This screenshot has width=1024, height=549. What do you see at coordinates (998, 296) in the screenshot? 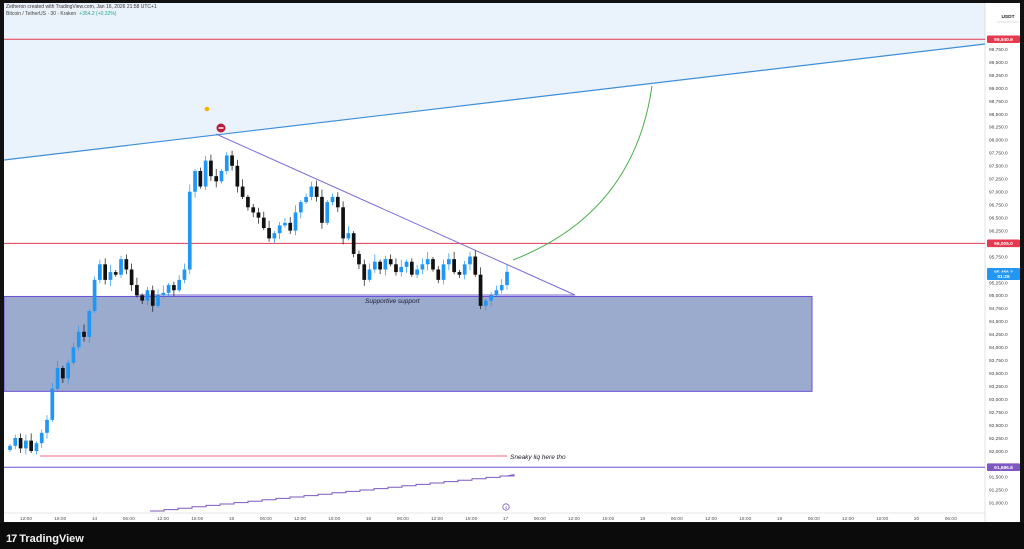
I see `price-tick-label: 95,000.0` at bounding box center [998, 296].